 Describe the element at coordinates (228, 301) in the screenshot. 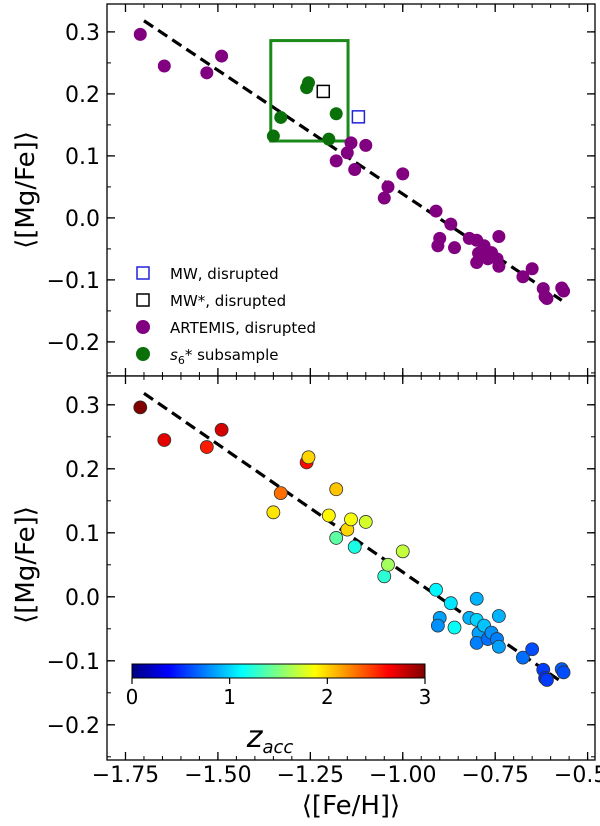

I see `legend-label-mw-star: MW*, disrupted` at that location.